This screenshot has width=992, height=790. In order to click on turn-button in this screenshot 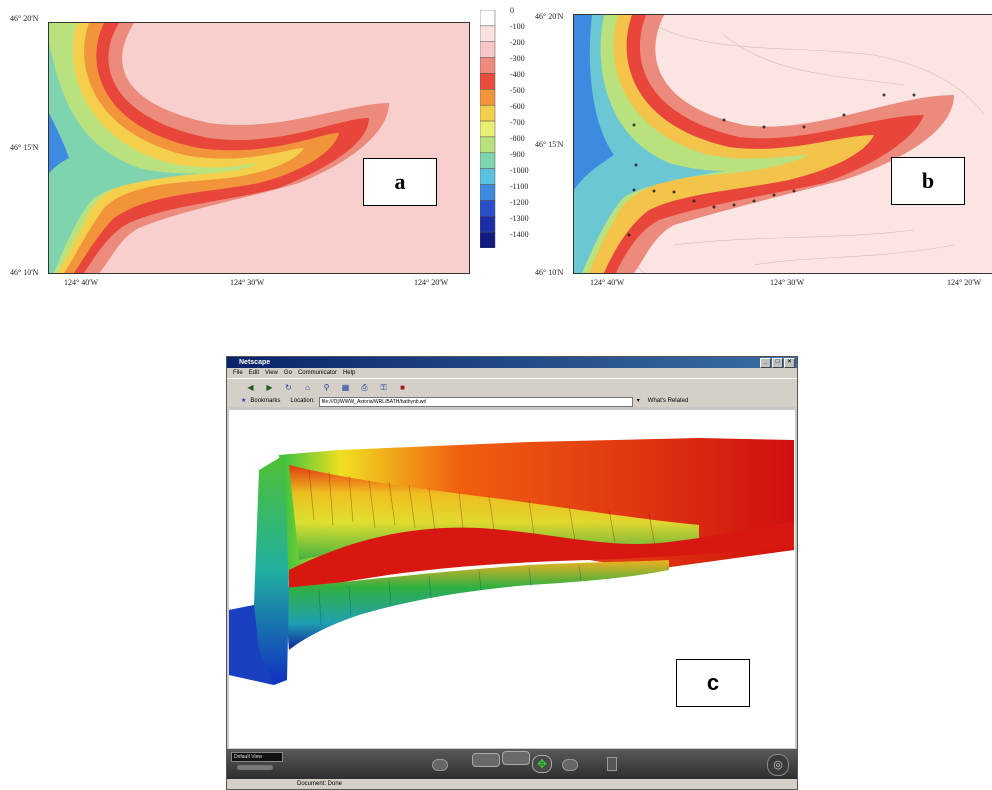, I will do `click(516, 758)`.